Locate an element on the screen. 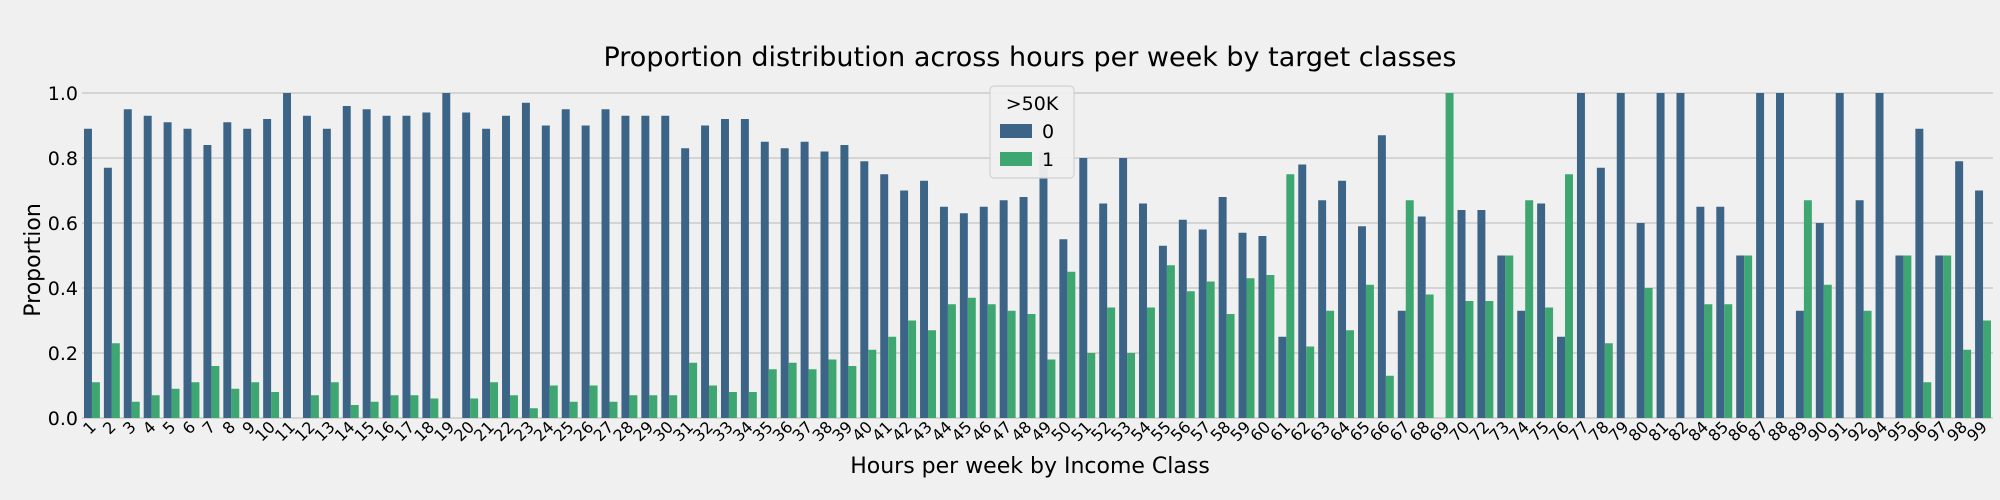  y-tick-label: 0.6 is located at coordinates (63, 224).